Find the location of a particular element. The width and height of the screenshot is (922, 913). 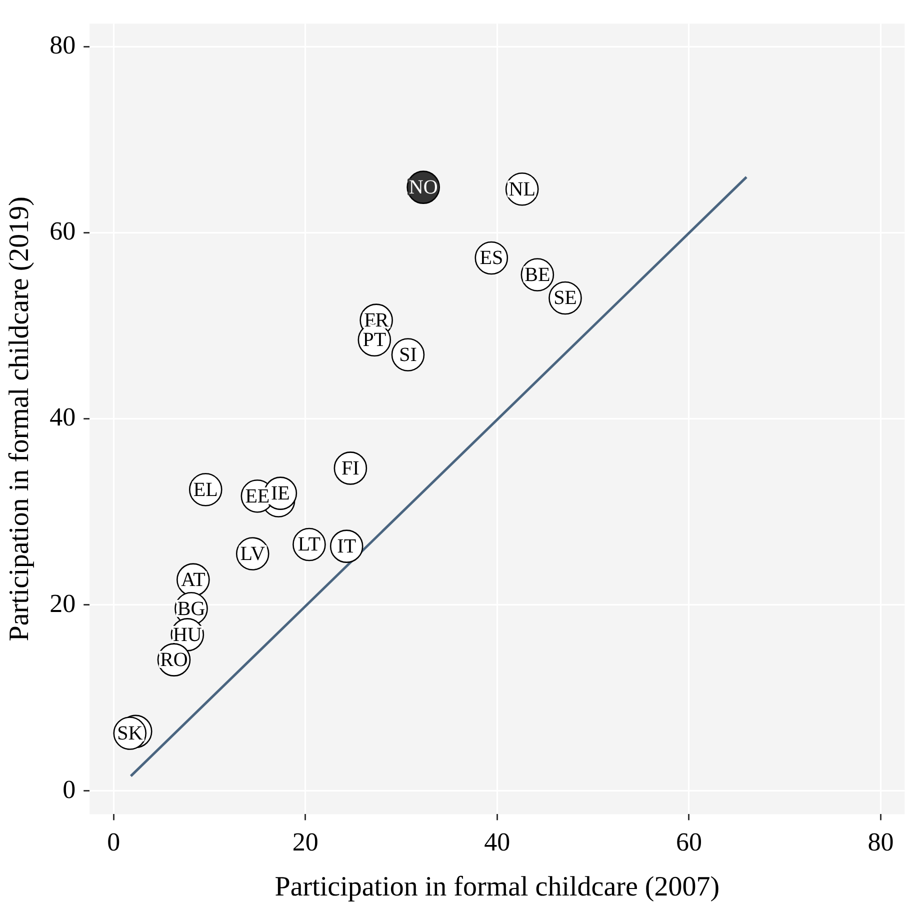

data-label: BG is located at coordinates (191, 609).